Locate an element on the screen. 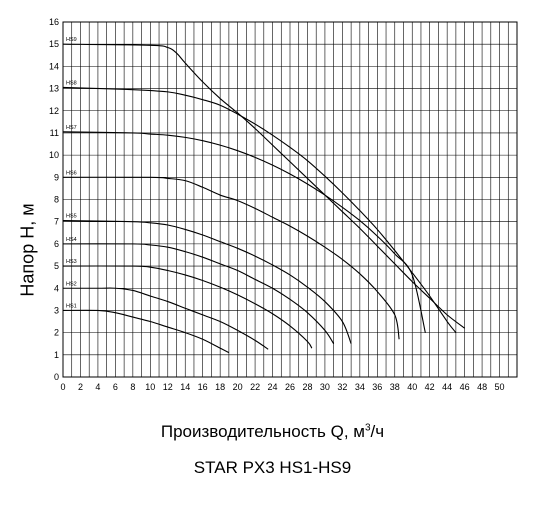 The width and height of the screenshot is (545, 520). y-tick-label: 7 is located at coordinates (56, 222).